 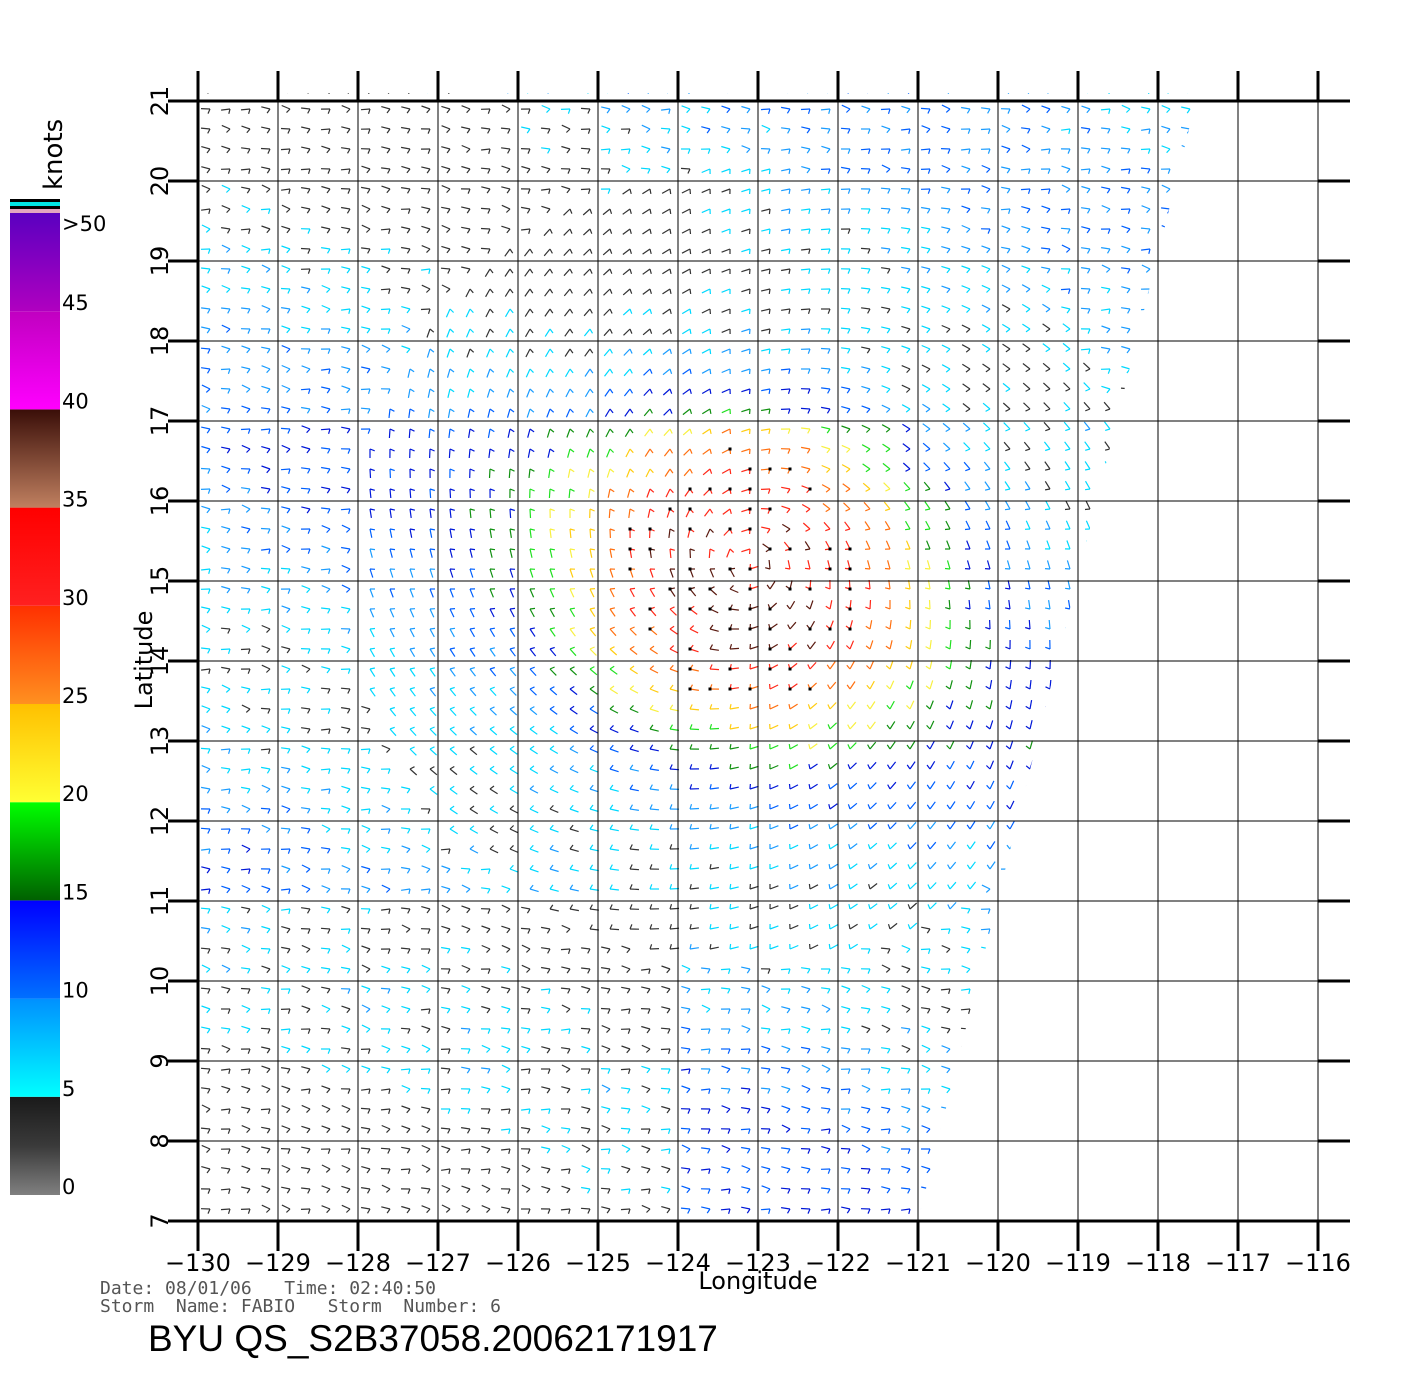 What do you see at coordinates (35, 1146) in the screenshot?
I see `colorbar-band` at bounding box center [35, 1146].